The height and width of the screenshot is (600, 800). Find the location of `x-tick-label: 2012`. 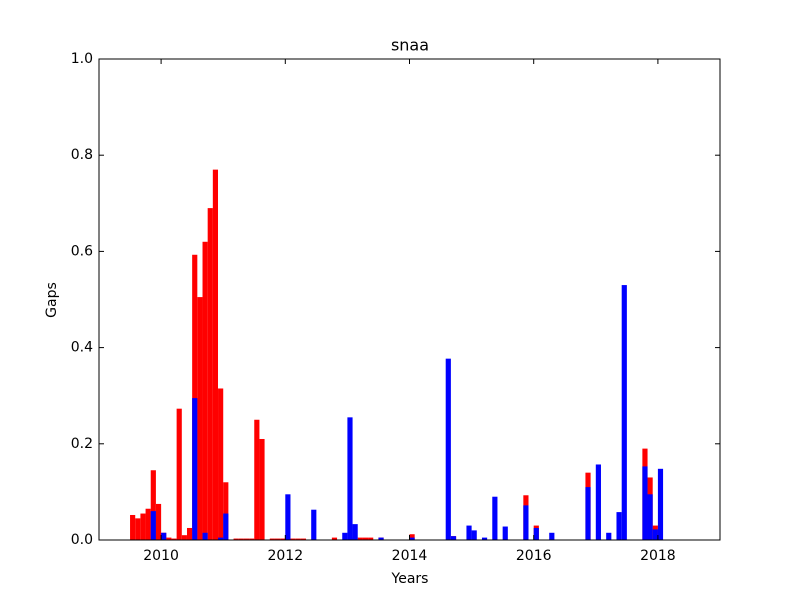

x-tick-label: 2012 is located at coordinates (285, 556).